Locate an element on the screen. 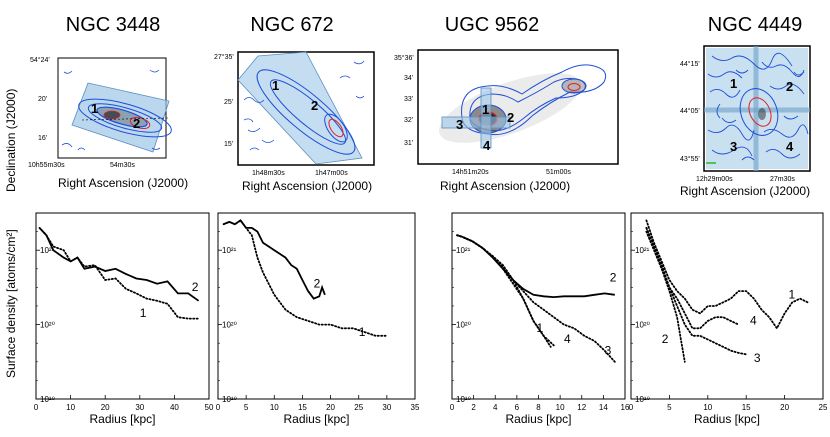 The width and height of the screenshot is (830, 437). ytick-label: 31' is located at coordinates (408, 143).